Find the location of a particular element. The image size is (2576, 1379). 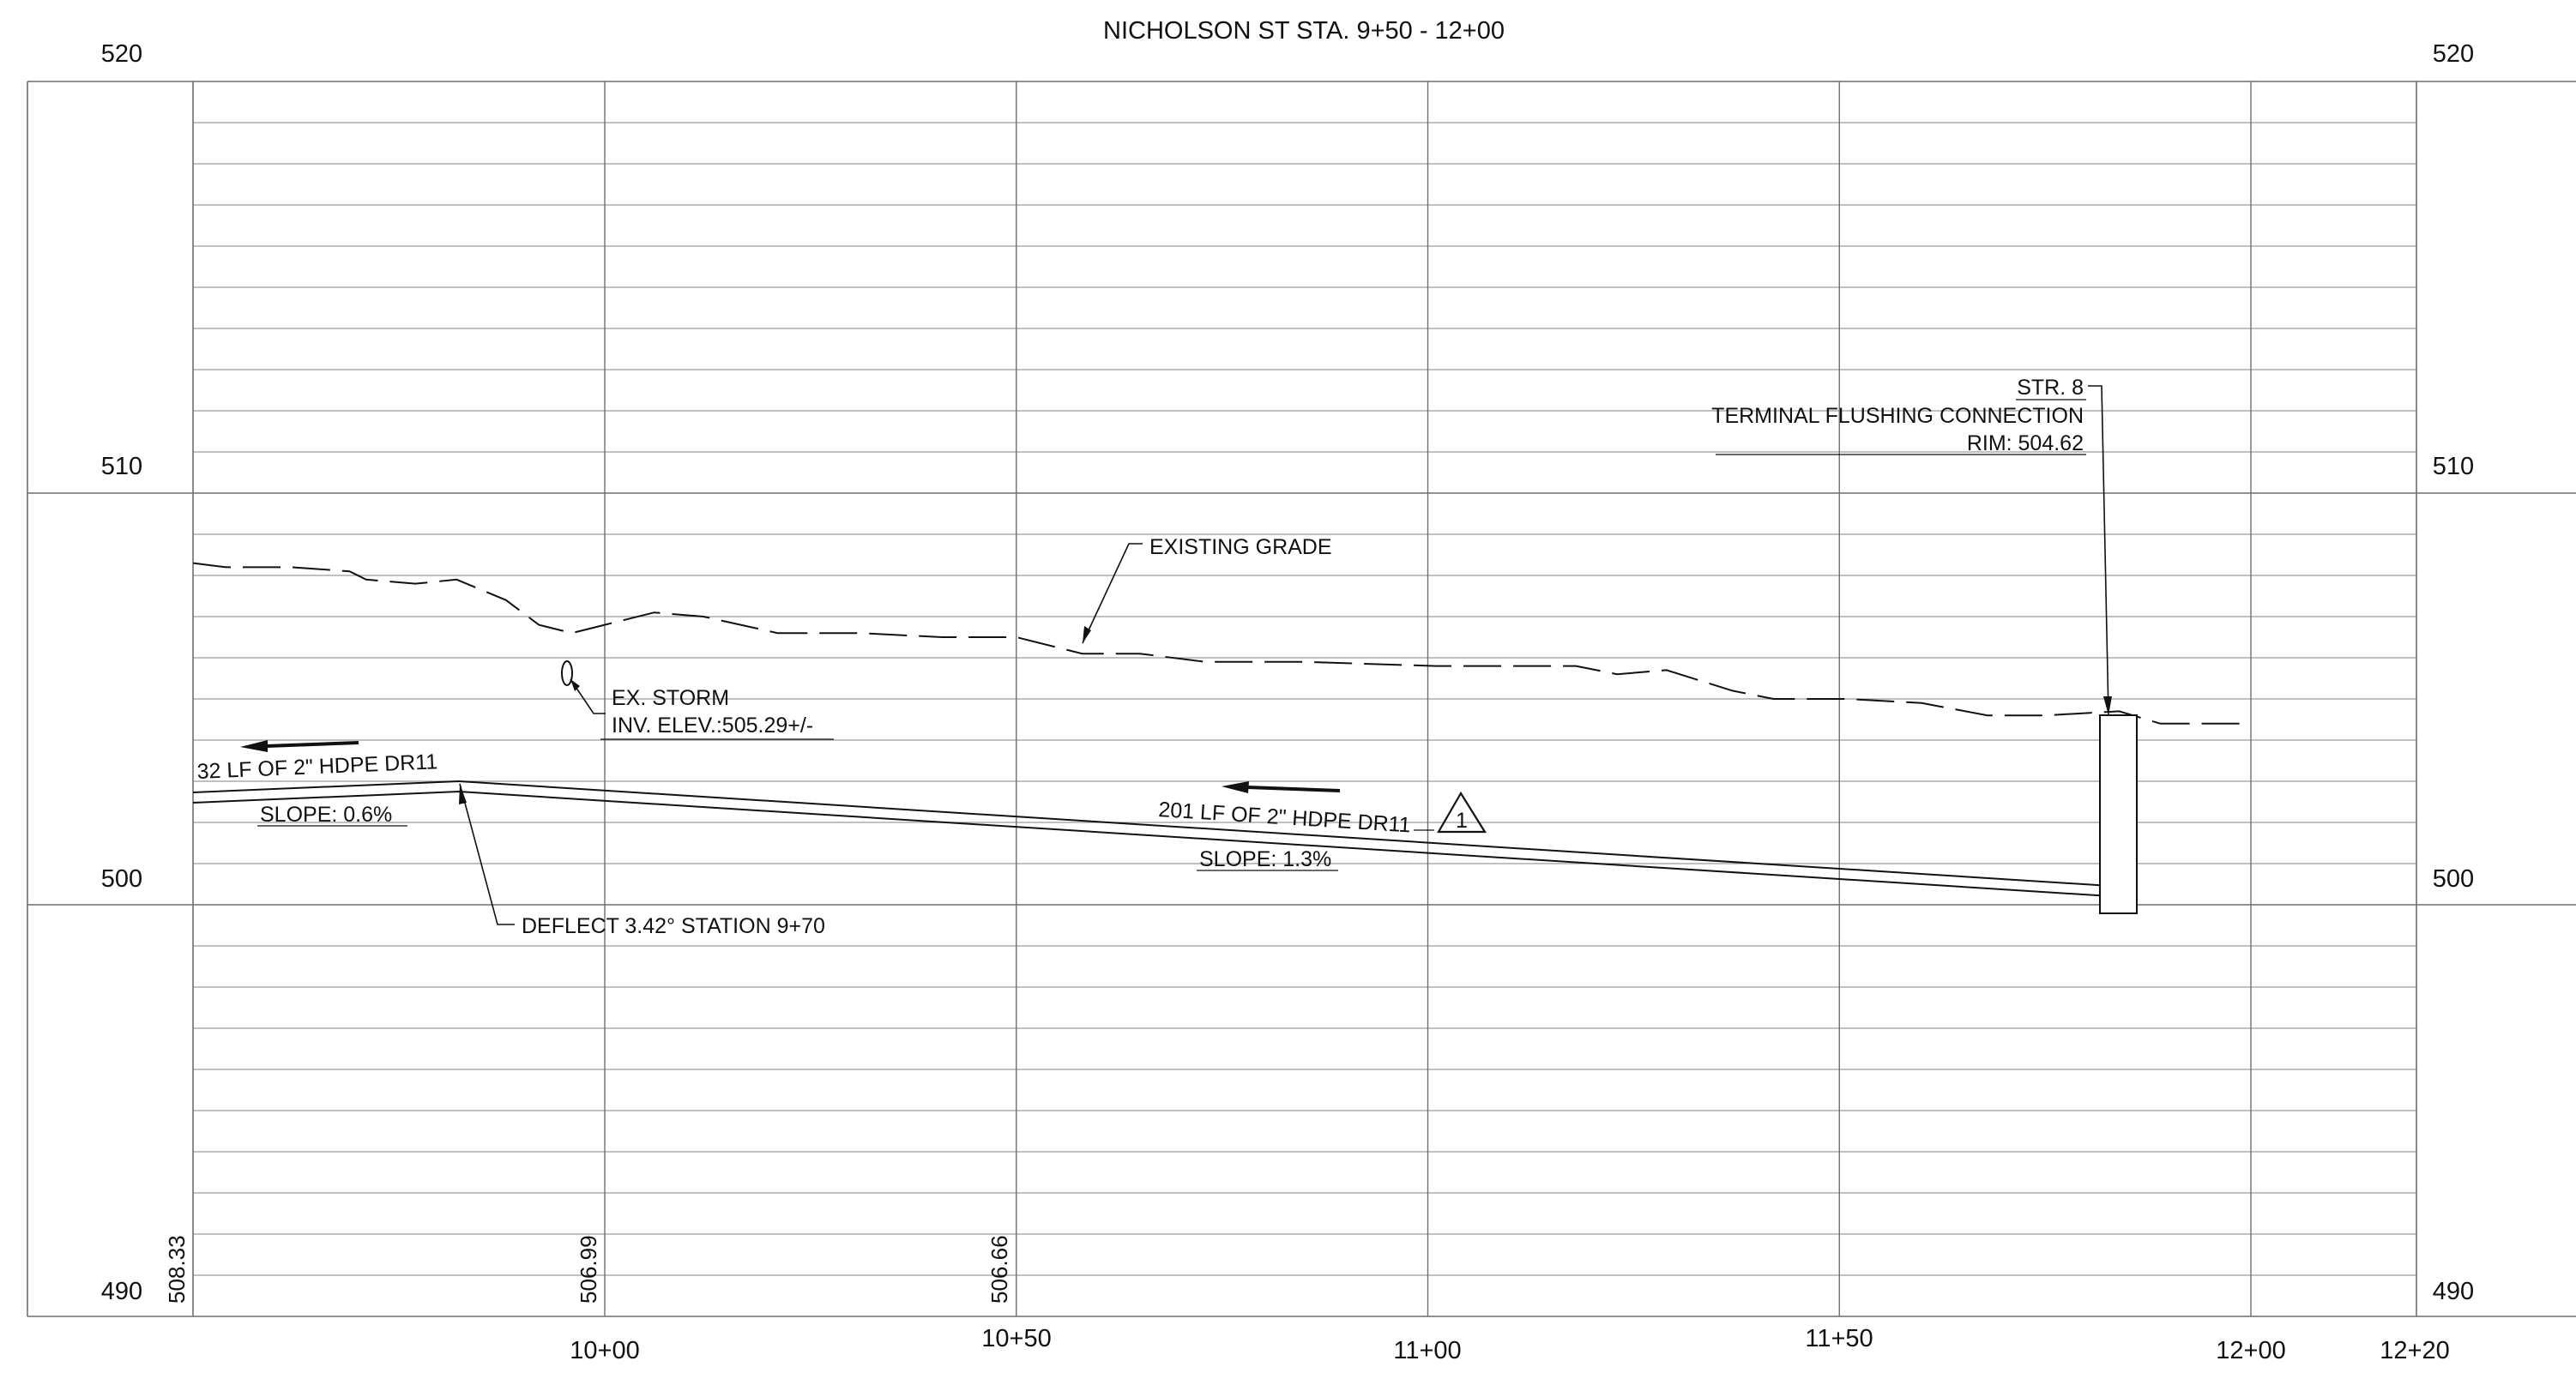

elevation-scale-left: 520 510 500 490 is located at coordinates (121, 672).